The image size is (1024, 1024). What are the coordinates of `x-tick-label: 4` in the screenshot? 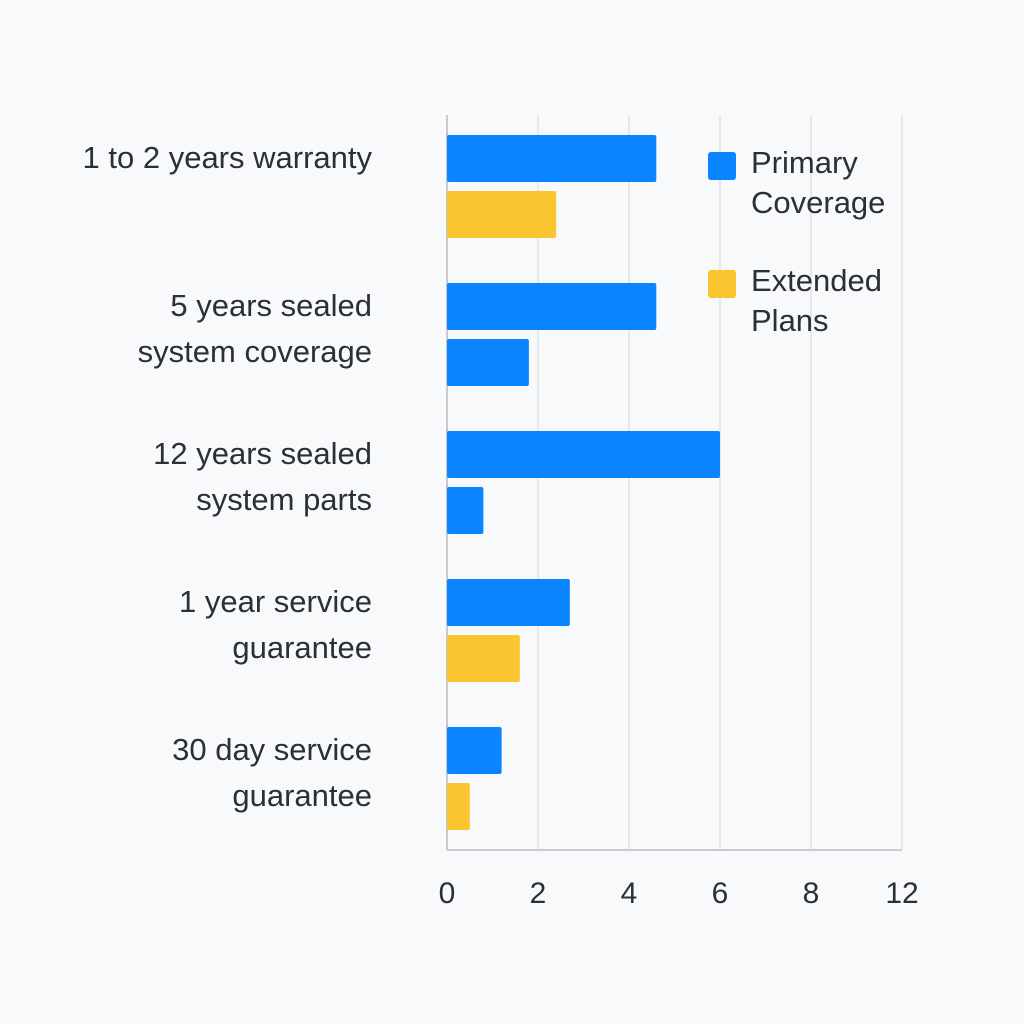 It's located at (629, 893).